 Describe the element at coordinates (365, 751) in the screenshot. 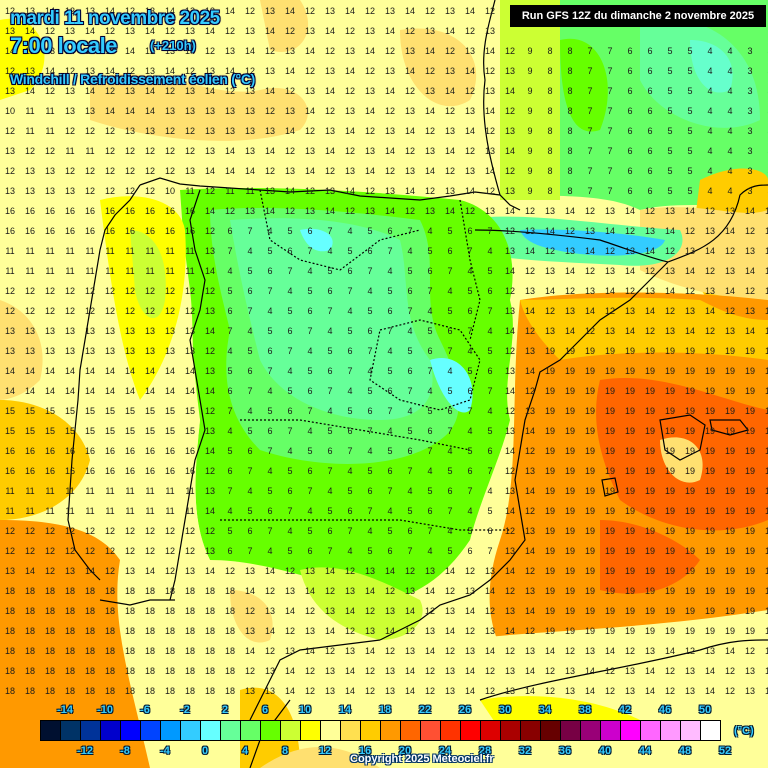

I see `legend-tick-bottom: 16` at that location.